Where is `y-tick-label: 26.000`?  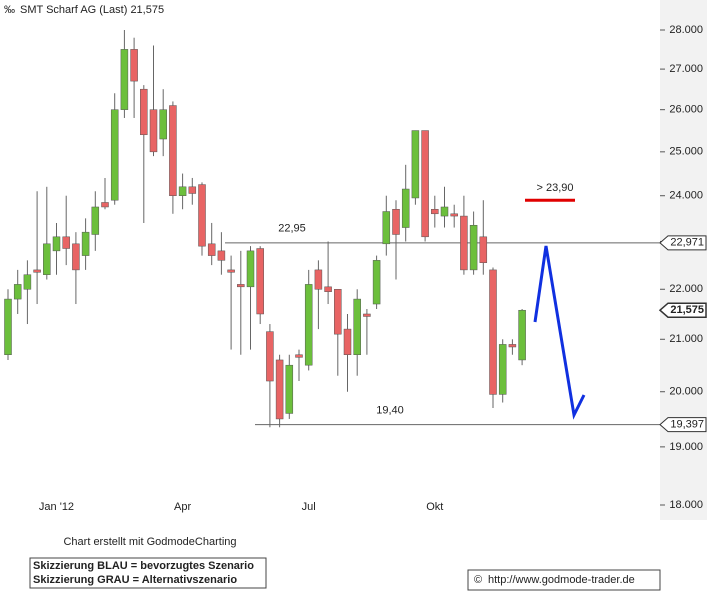
y-tick-label: 26.000 is located at coordinates (686, 110).